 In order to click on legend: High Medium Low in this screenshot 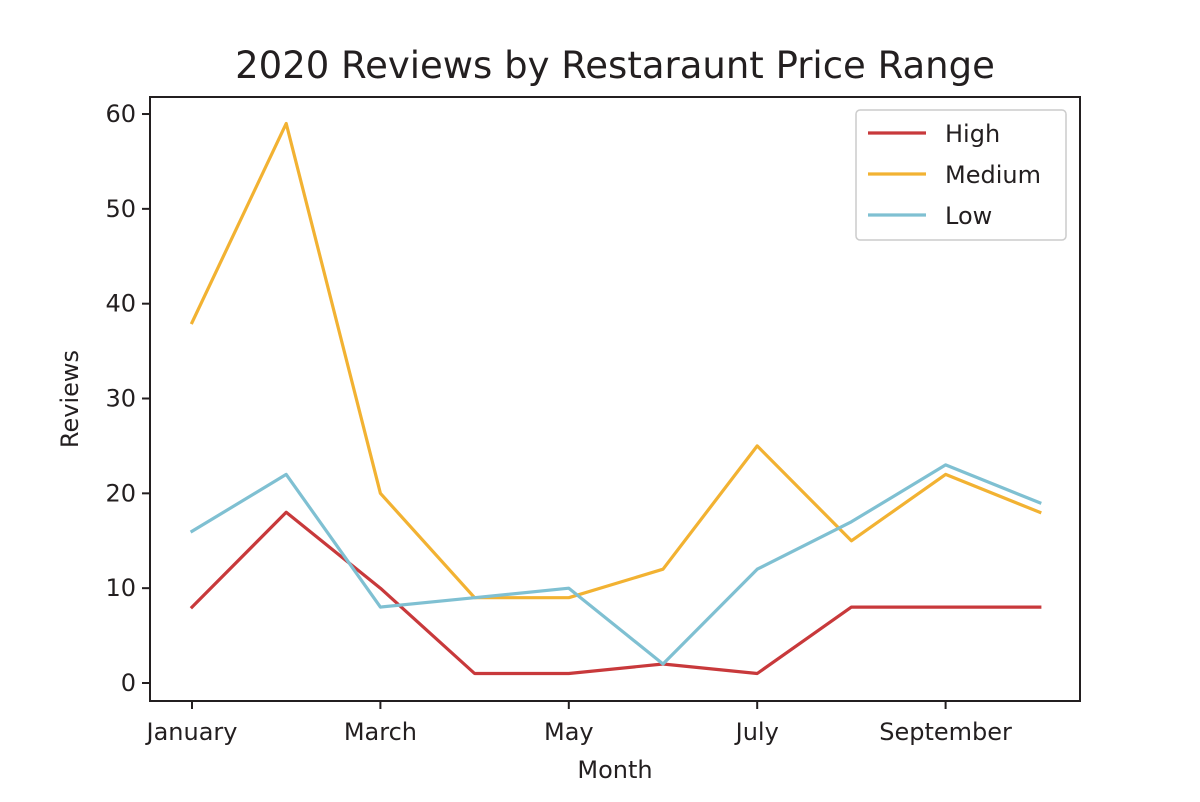, I will do `click(961, 175)`.